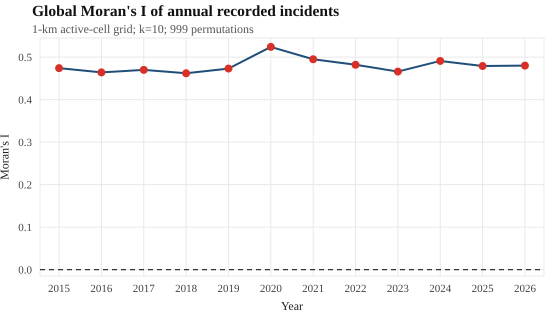 The width and height of the screenshot is (550, 314). What do you see at coordinates (271, 288) in the screenshot?
I see `x-tick-label: 2020` at bounding box center [271, 288].